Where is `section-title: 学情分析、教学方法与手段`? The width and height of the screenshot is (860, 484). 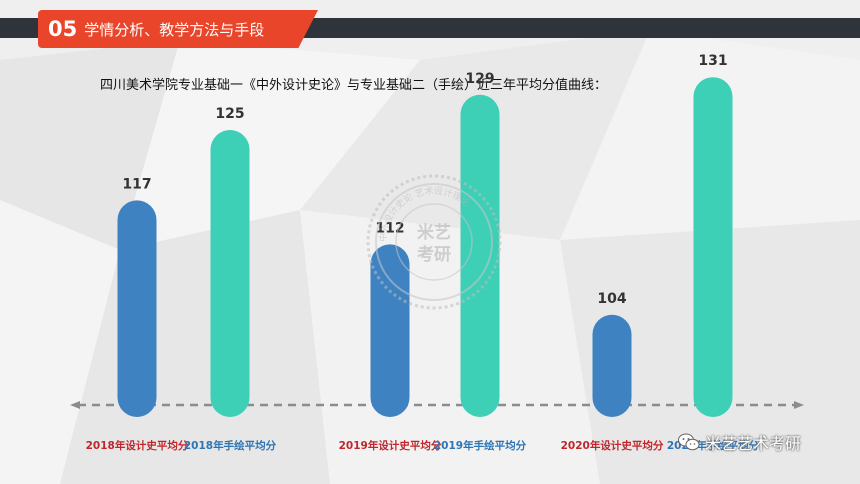 section-title: 学情分析、教学方法与手段 is located at coordinates (174, 29).